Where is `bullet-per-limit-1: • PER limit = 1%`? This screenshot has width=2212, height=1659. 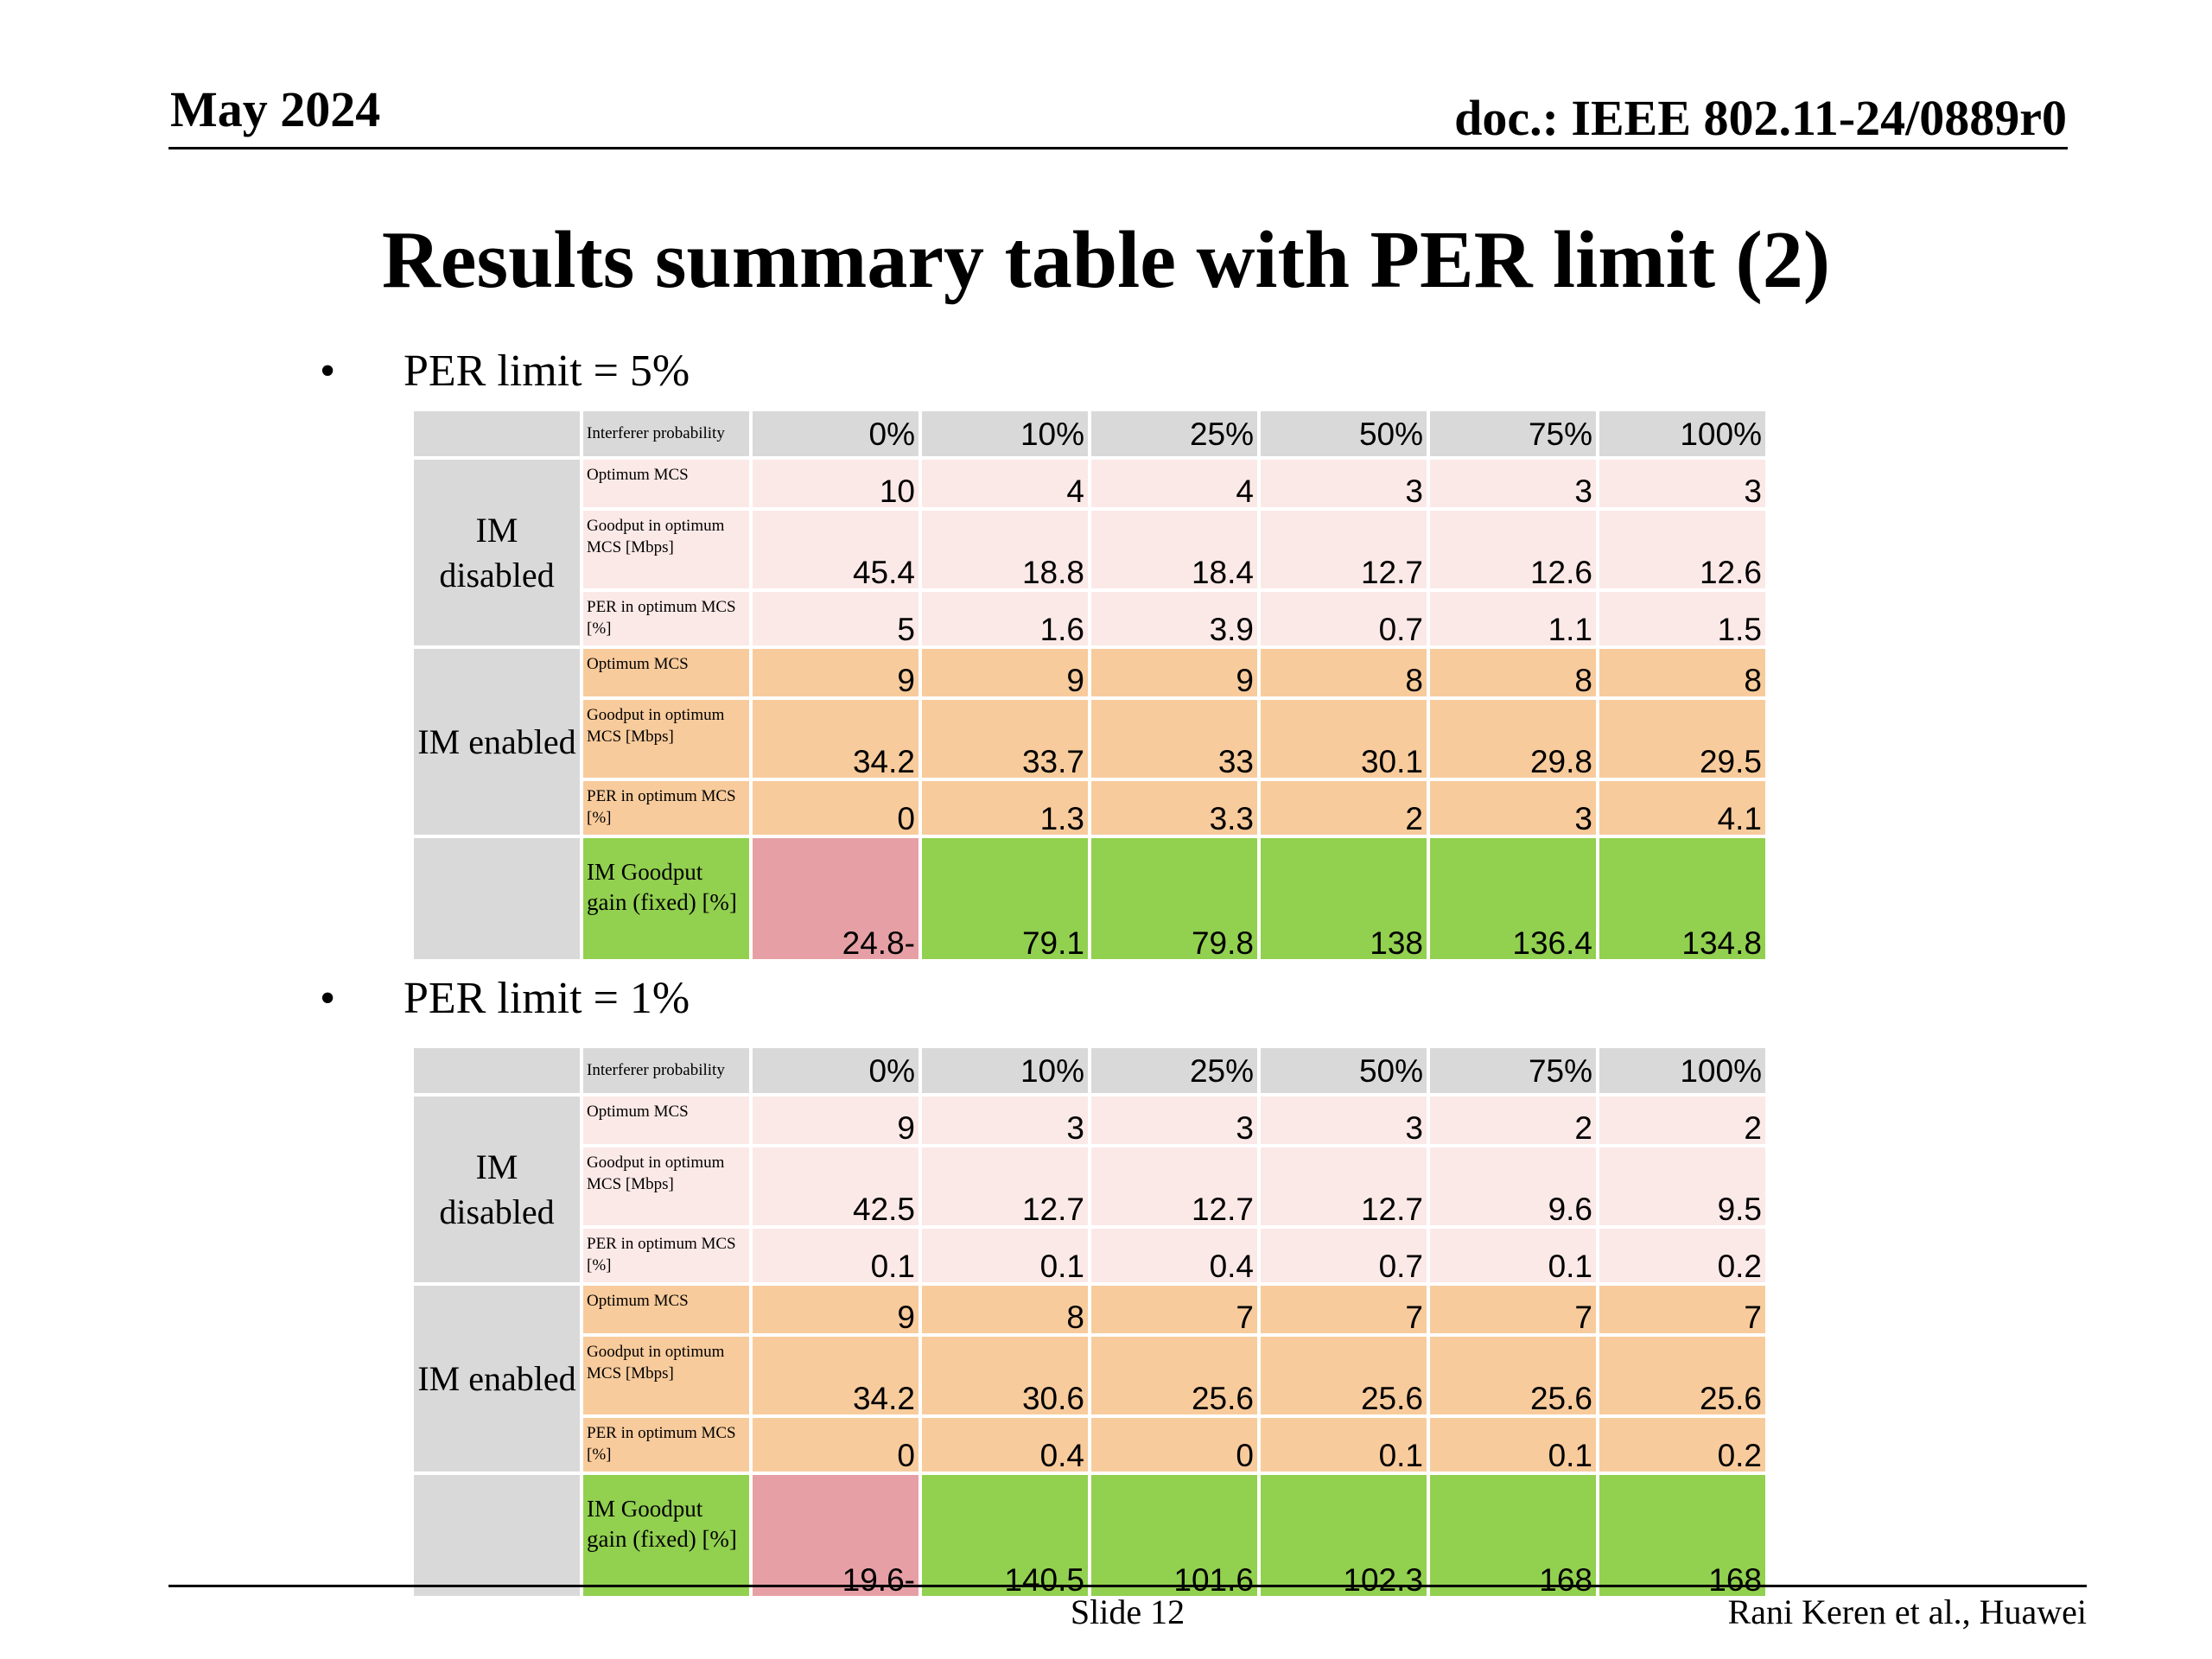 bullet-per-limit-1: • PER limit = 1% is located at coordinates (505, 998).